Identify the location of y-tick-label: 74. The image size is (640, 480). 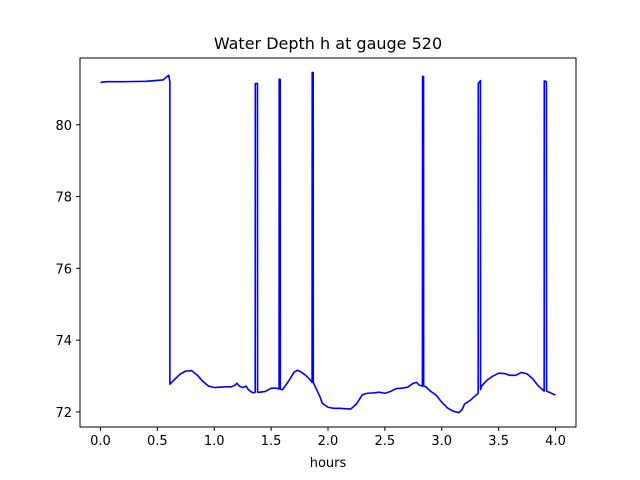
(63, 341).